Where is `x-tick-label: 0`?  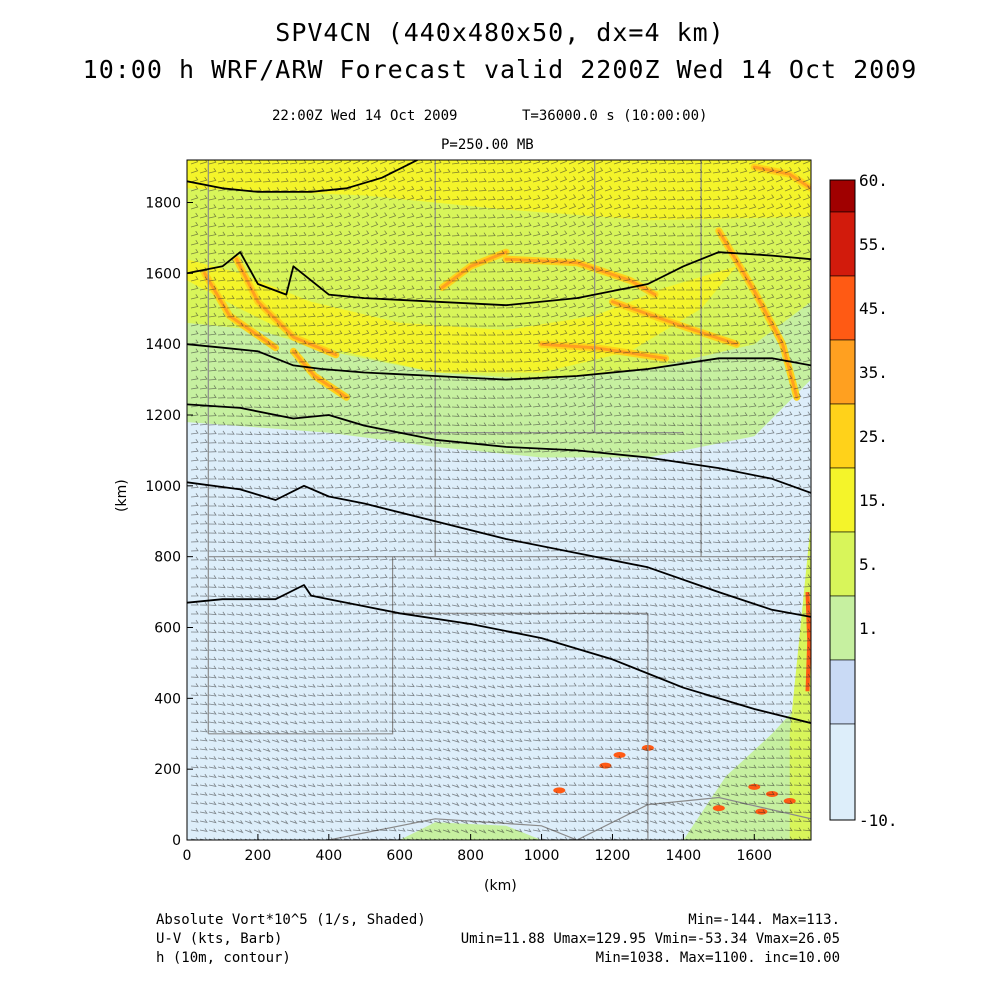 x-tick-label: 0 is located at coordinates (187, 856).